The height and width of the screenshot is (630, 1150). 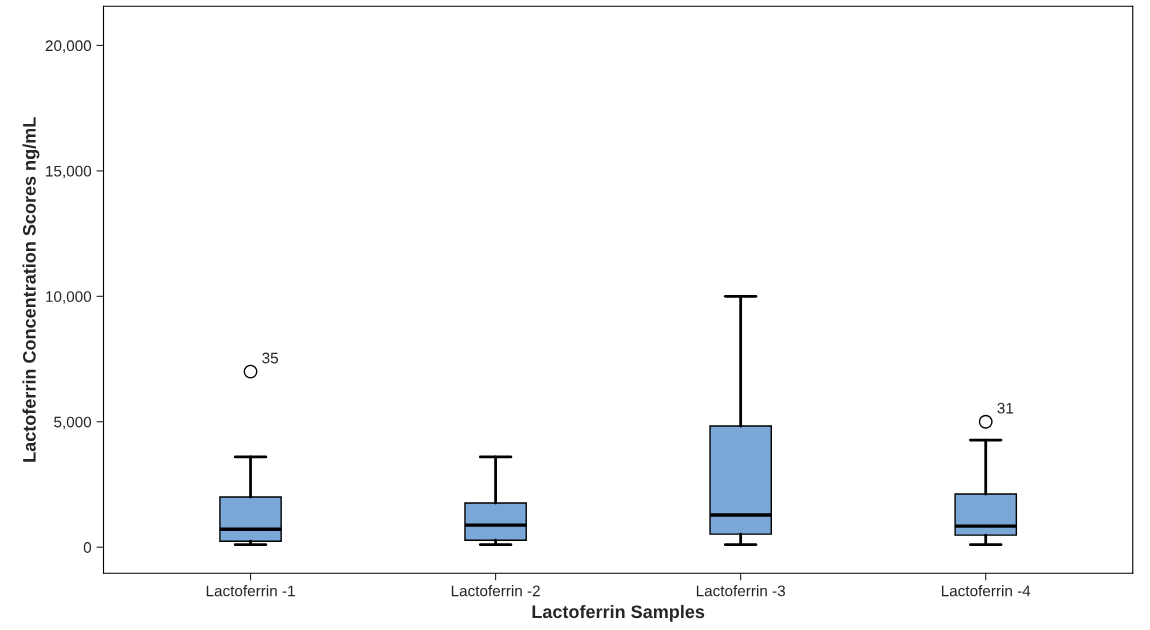 I want to click on y-tick-label: 0, so click(x=87, y=547).